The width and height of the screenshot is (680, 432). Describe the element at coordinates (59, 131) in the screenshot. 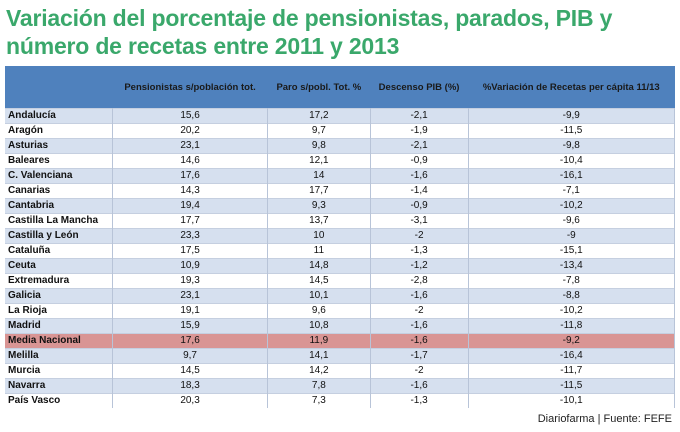

I see `region-name: Aragón` at that location.